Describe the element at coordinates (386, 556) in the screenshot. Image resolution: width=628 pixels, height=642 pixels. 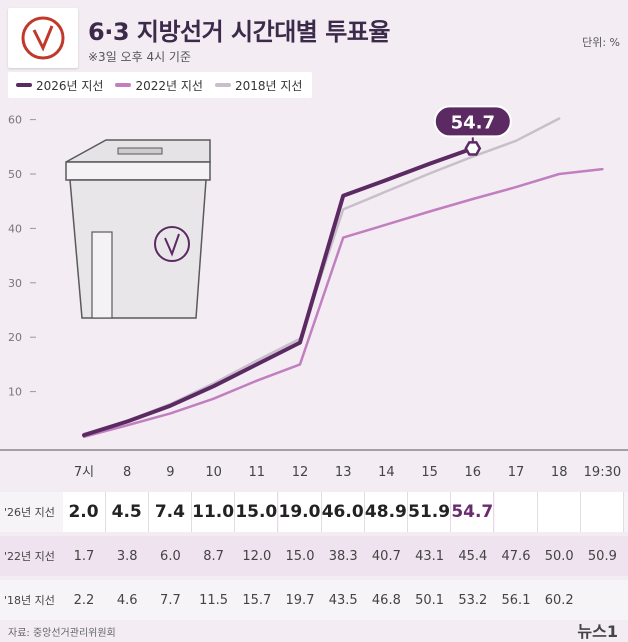
I see `table-cell: 40.7` at that location.